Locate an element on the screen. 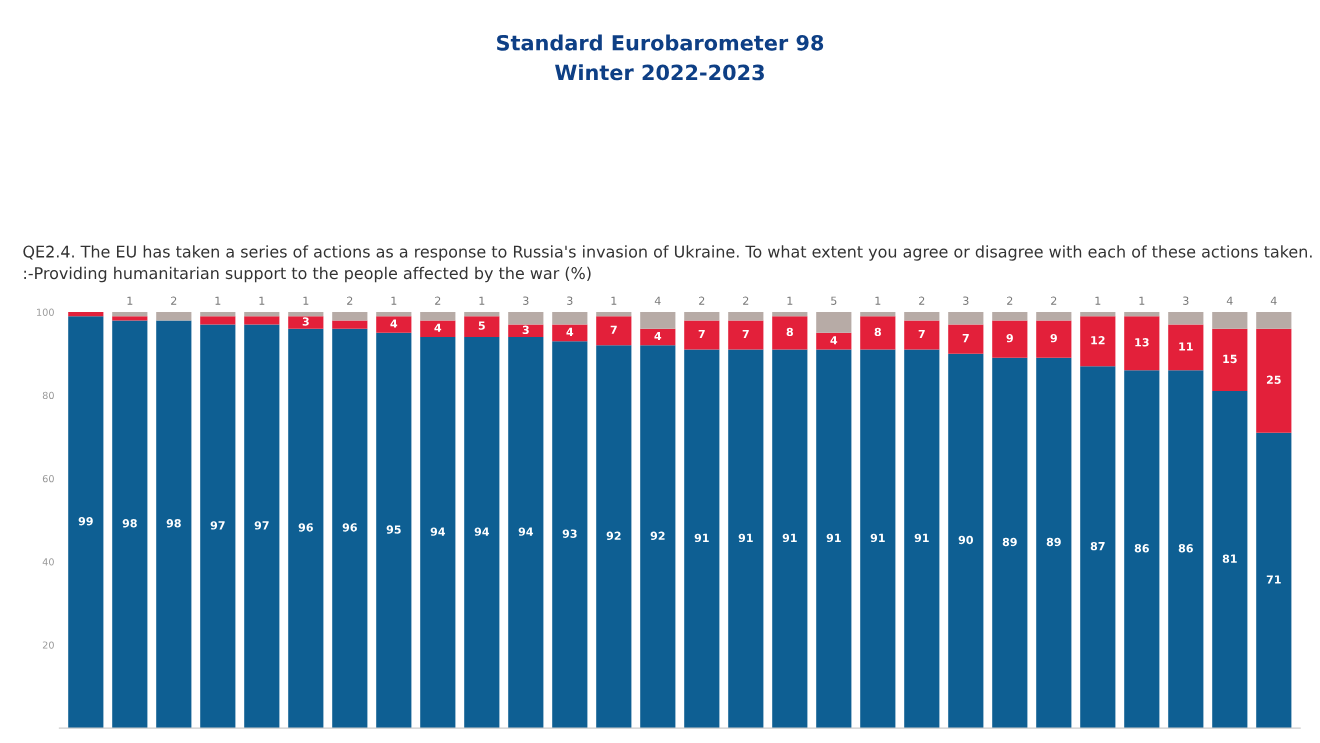 This screenshot has height=743, width=1320. data-label: 93 is located at coordinates (569, 533).